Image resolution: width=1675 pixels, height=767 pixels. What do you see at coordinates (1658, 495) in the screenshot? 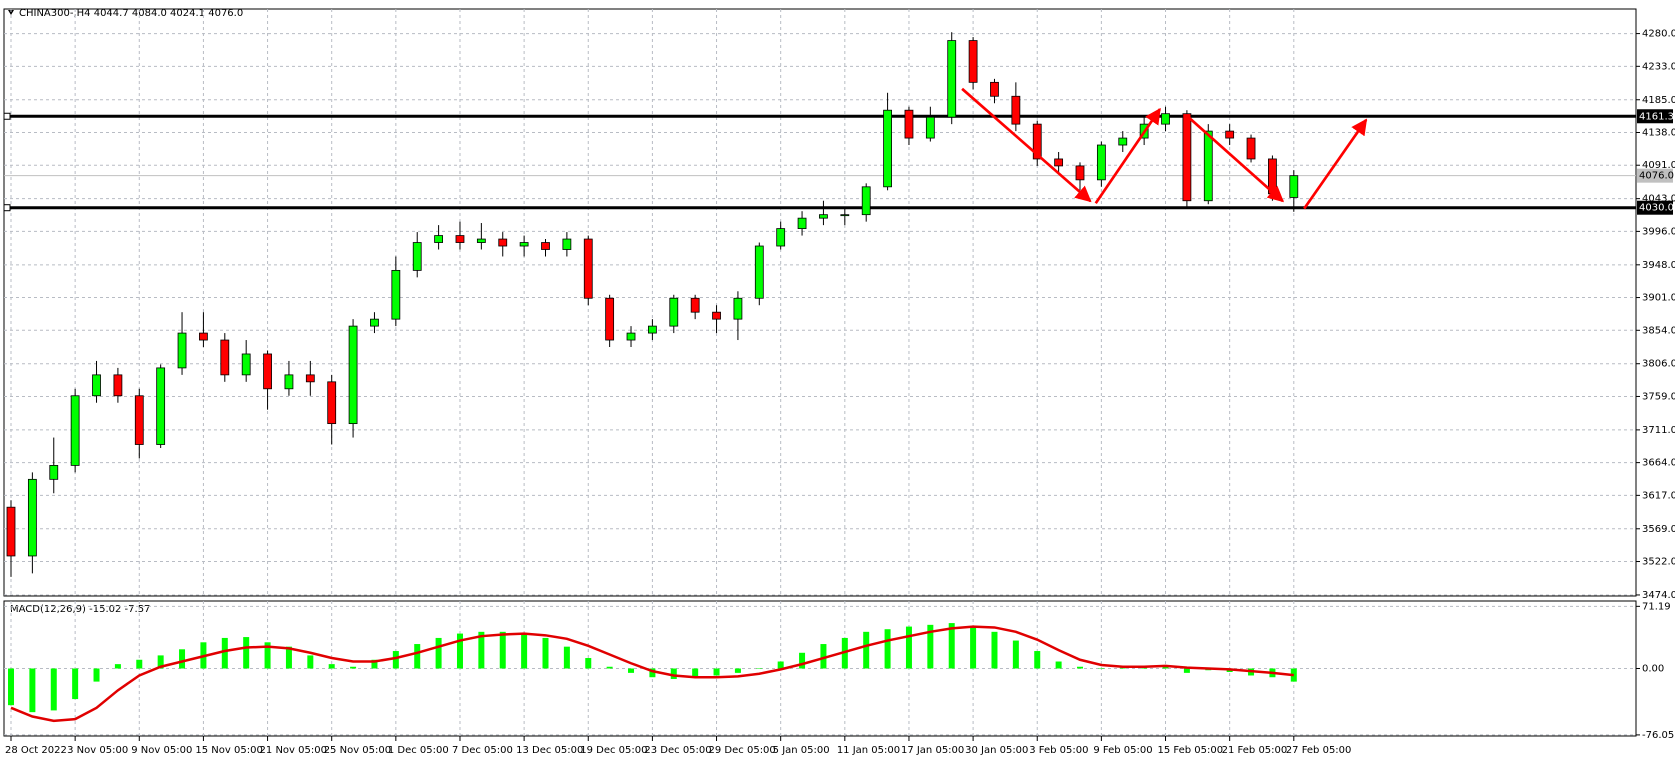
I see `y-tick-label: 3617.0` at bounding box center [1658, 495].